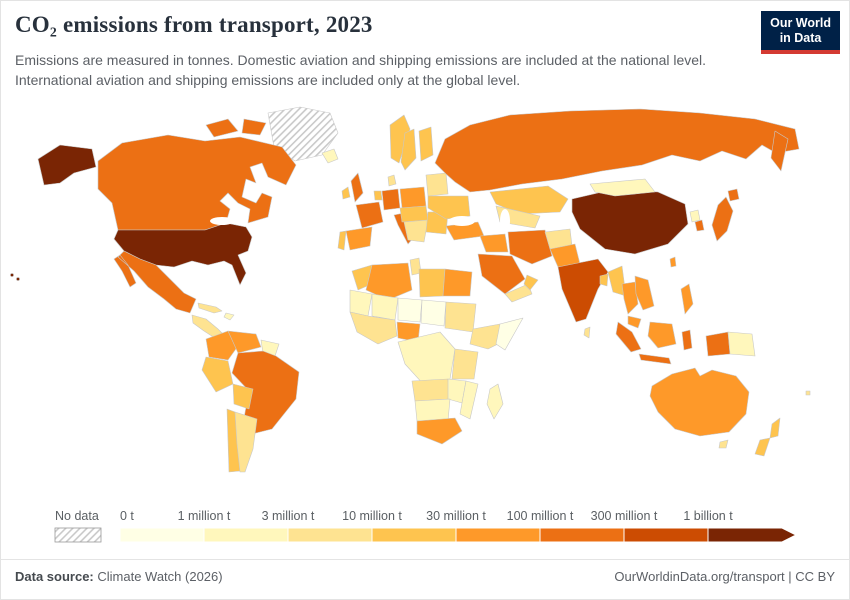  What do you see at coordinates (342, 240) in the screenshot?
I see `country-portugal` at bounding box center [342, 240].